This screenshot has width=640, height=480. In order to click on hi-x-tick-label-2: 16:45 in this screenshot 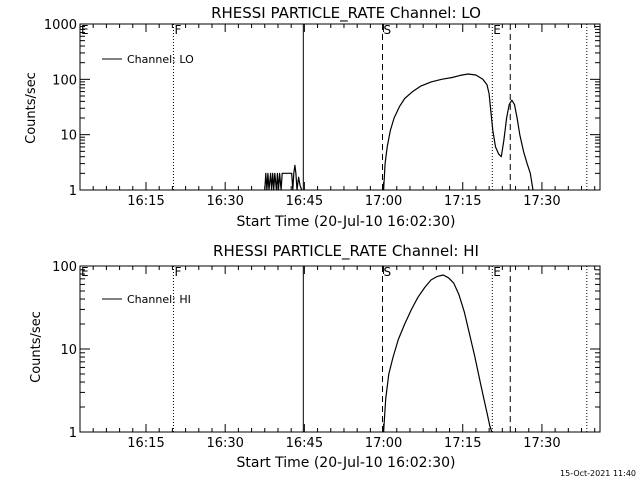, I will do `click(304, 443)`.